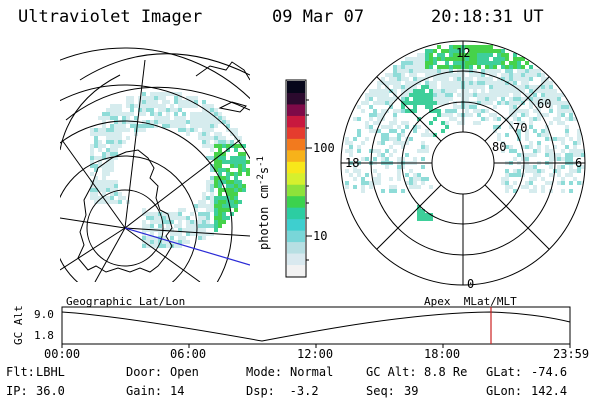 This screenshot has height=400, width=600. What do you see at coordinates (144, 372) in the screenshot?
I see `status-door-label: Door:` at bounding box center [144, 372].